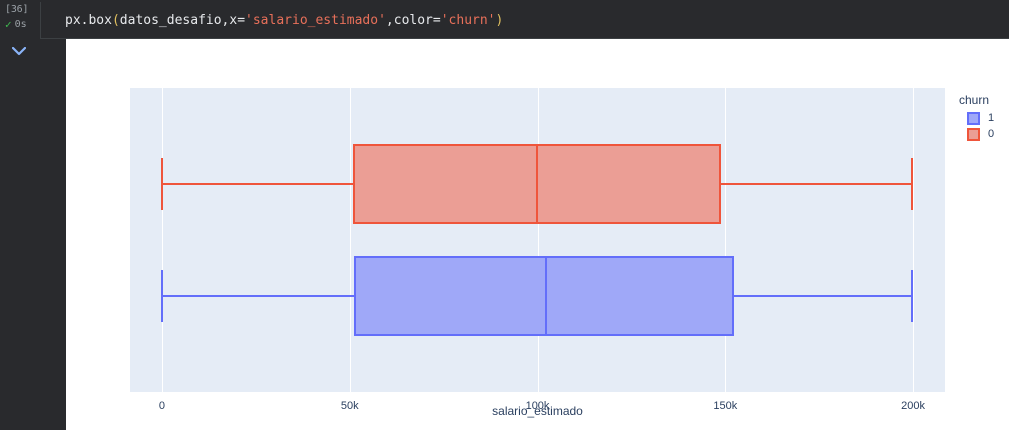 This screenshot has height=430, width=1009. Describe the element at coordinates (315, 20) in the screenshot. I see `code-token: 'salario_estimado'` at that location.